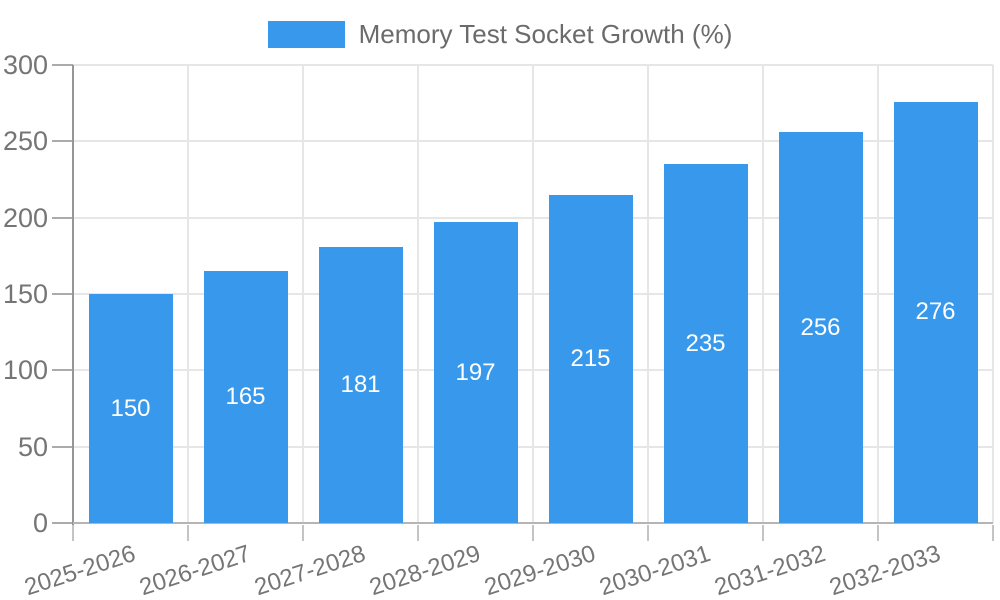 The image size is (1000, 600). What do you see at coordinates (540, 570) in the screenshot?
I see `x-axis-tick-label: 2029-2030` at bounding box center [540, 570].